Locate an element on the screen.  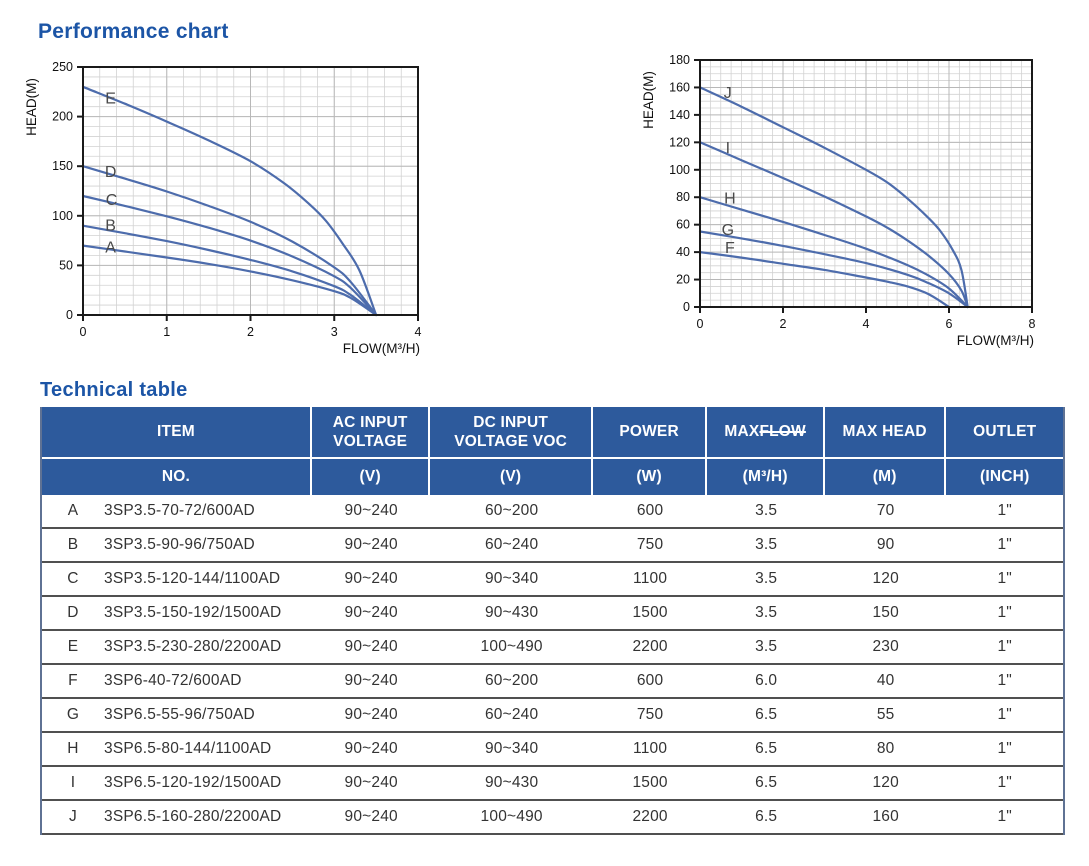
curve-label-C: C is located at coordinates (112, 200).